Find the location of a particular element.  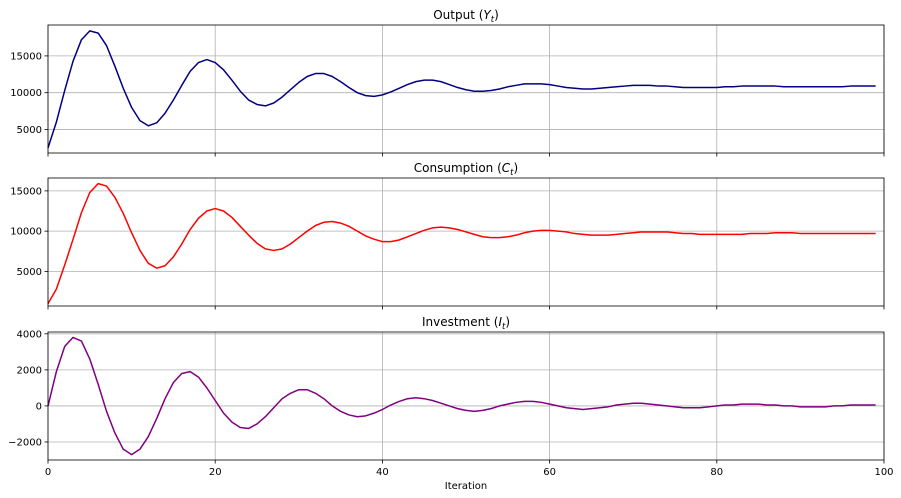

investment-y-tick-label: 0 is located at coordinates (39, 406).